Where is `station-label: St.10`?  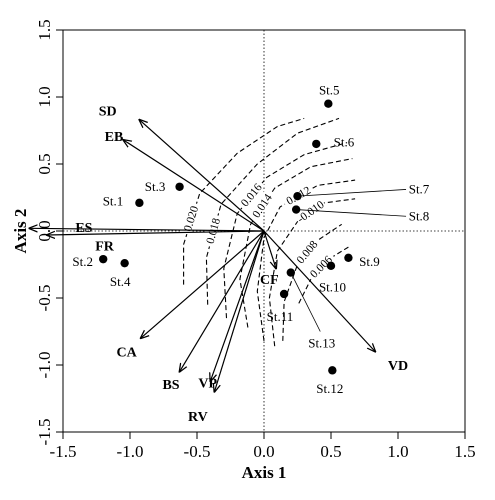 station-label: St.10 is located at coordinates (332, 286).